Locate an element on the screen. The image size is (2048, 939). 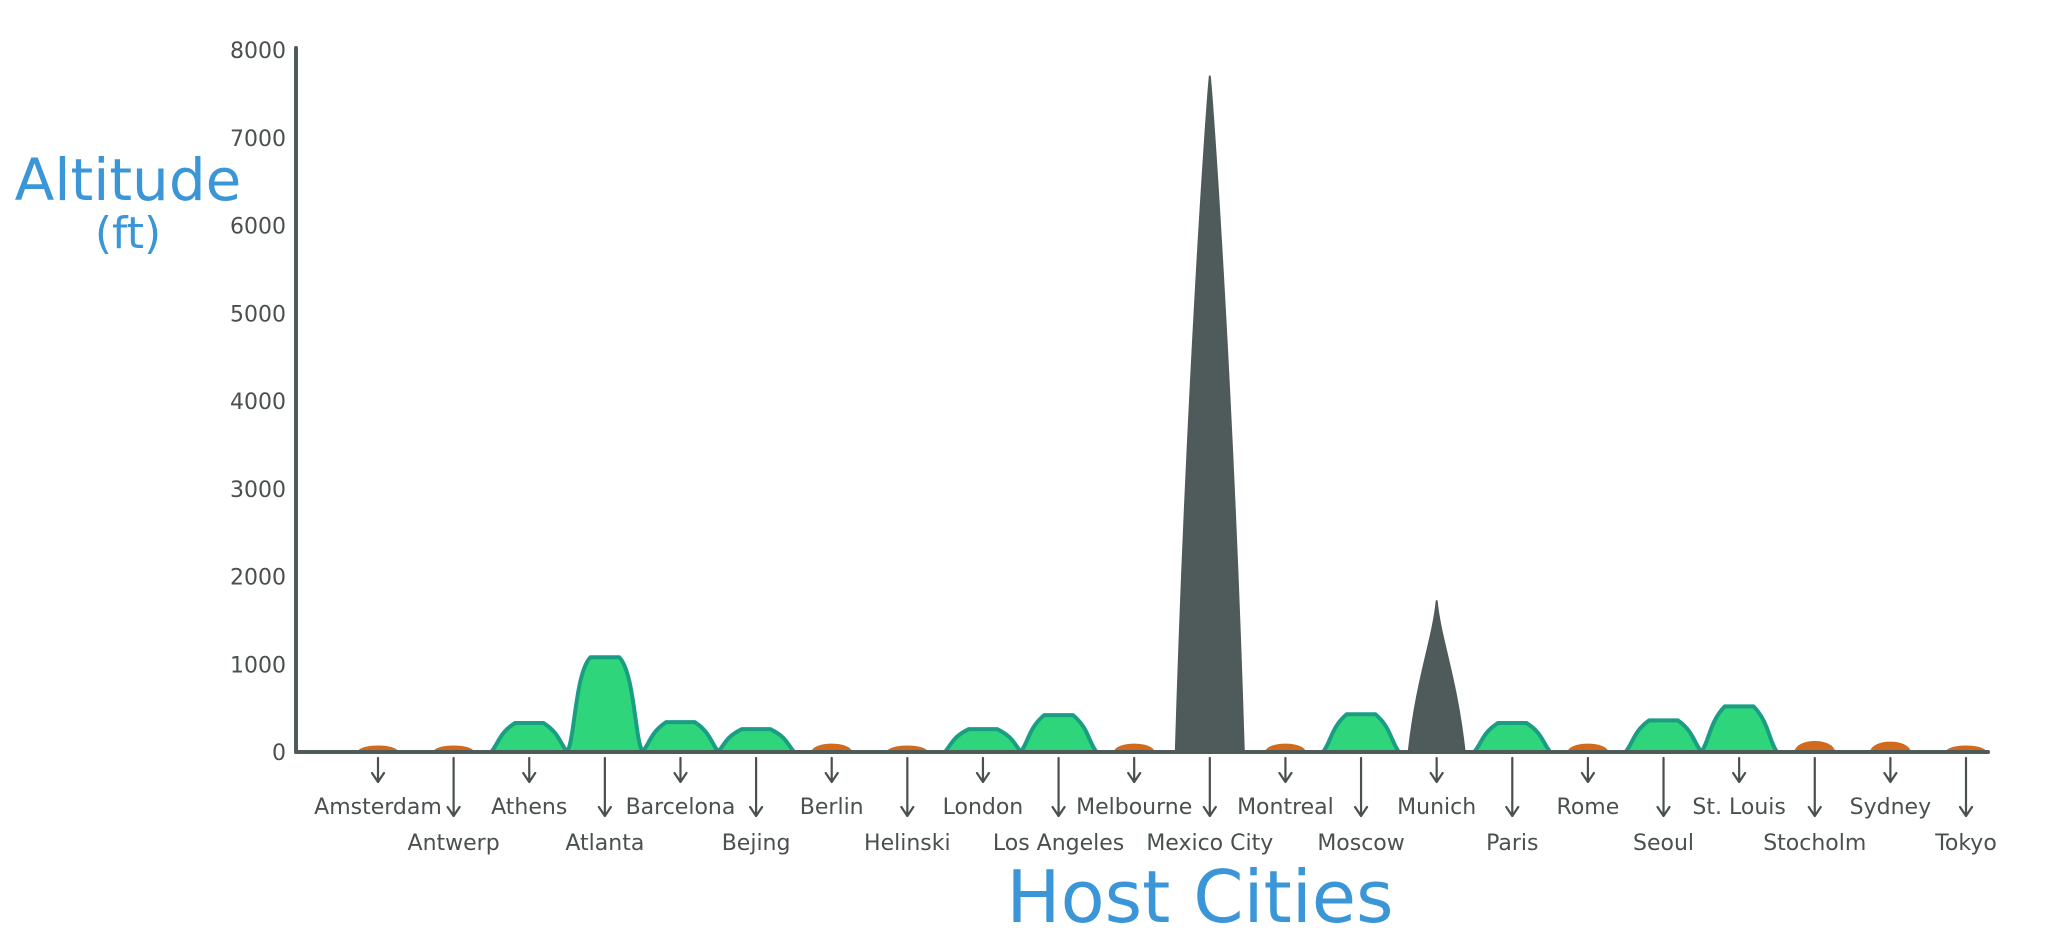
label-arrow-paris is located at coordinates (1512, 787).